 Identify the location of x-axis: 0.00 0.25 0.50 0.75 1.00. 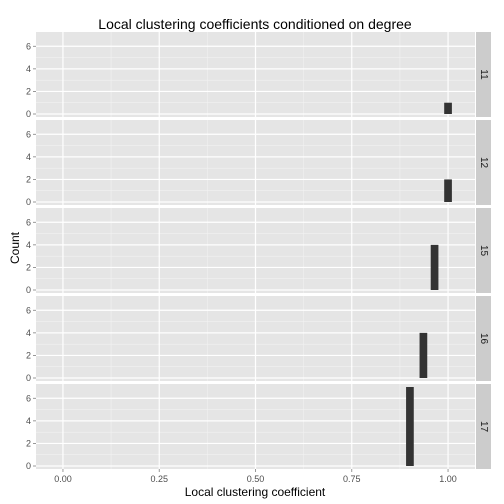
(255, 476).